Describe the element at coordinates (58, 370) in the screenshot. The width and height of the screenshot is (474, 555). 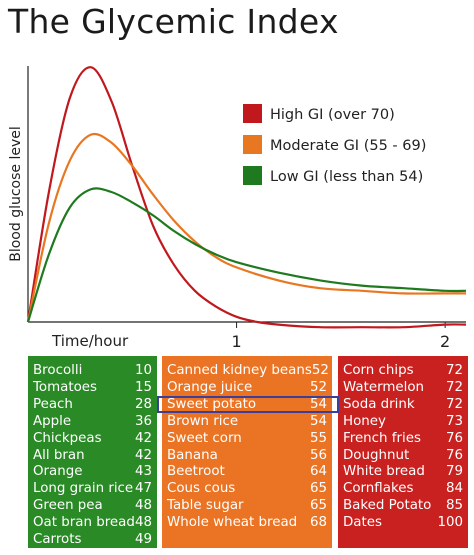
I see `food-name: Brocolli` at that location.